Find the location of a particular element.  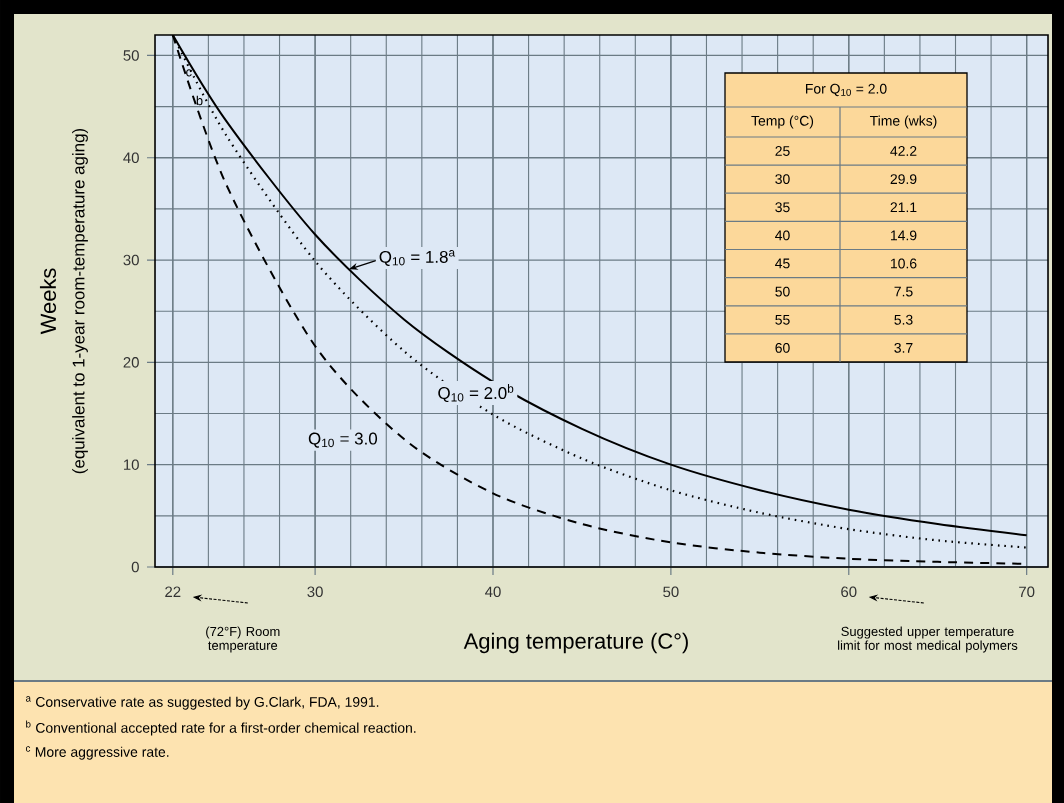

y-axis-title: Weeks is located at coordinates (48, 301).